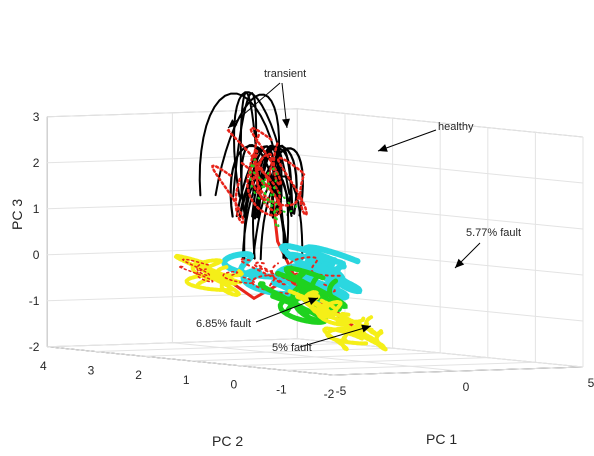 The image size is (594, 456). I want to click on z-tick-label: 3, so click(36, 117).